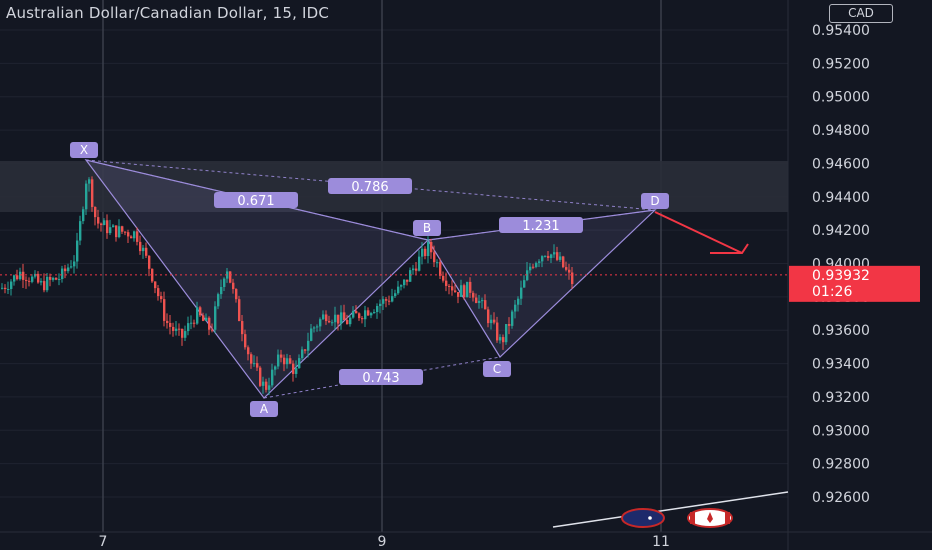  I want to click on projection-arrow-shaft, so click(698, 232).